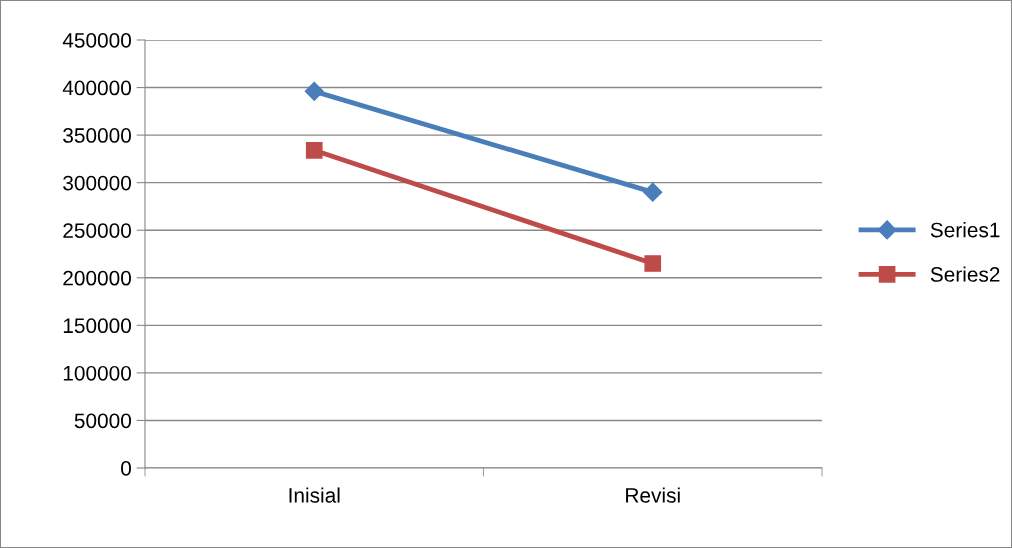  Describe the element at coordinates (96, 40) in the screenshot. I see `y-tick-label: 450000` at that location.